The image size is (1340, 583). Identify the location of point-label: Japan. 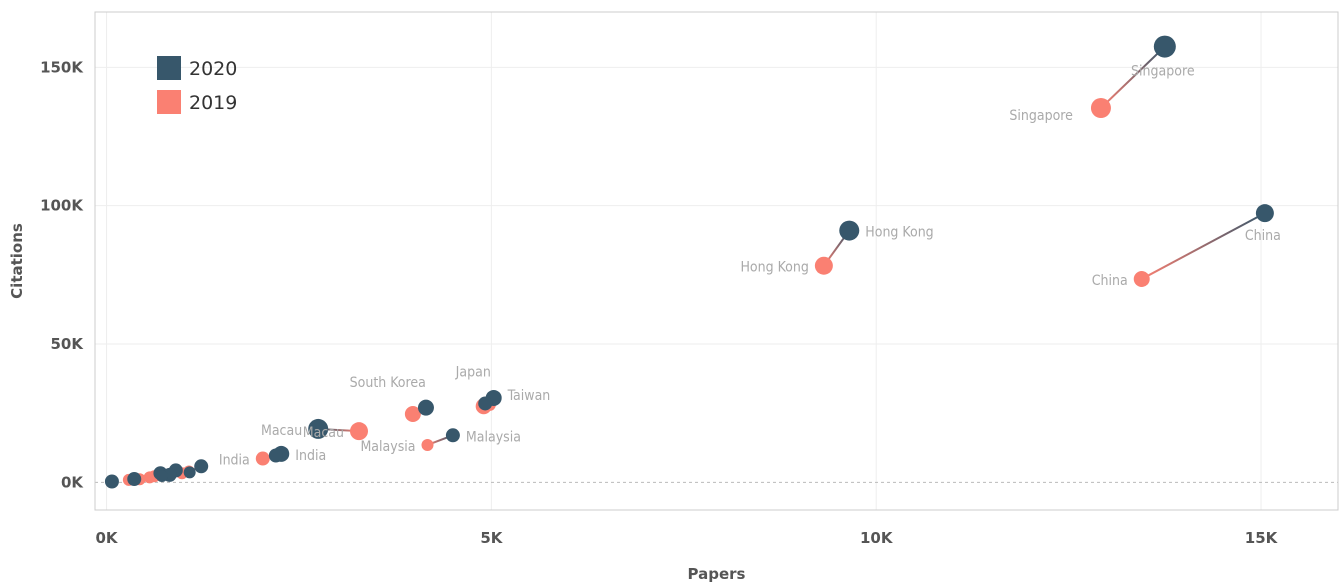
(473, 372).